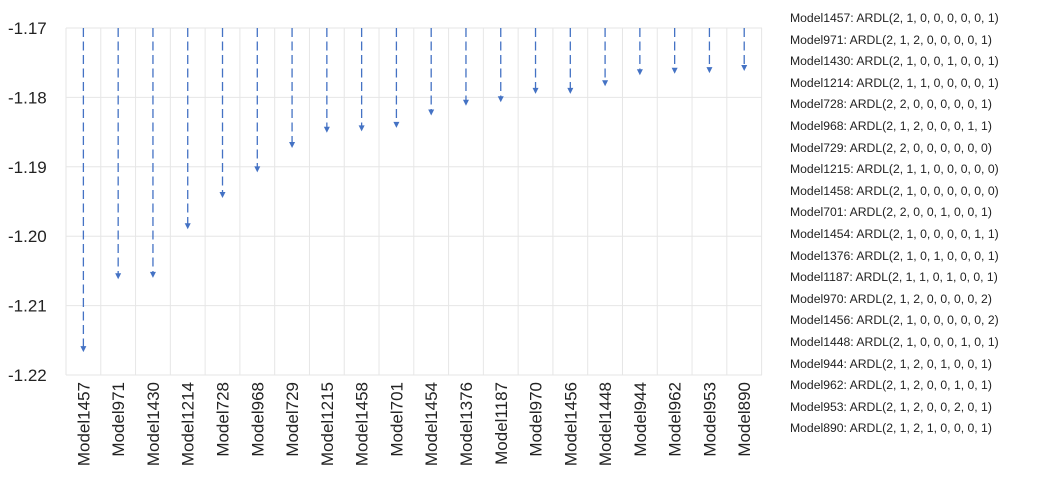 The width and height of the screenshot is (1040, 491). I want to click on legend-entry: Model1215: ARDL(2, 1, 1, 0, 0, 0, 0, 0), so click(894, 169).